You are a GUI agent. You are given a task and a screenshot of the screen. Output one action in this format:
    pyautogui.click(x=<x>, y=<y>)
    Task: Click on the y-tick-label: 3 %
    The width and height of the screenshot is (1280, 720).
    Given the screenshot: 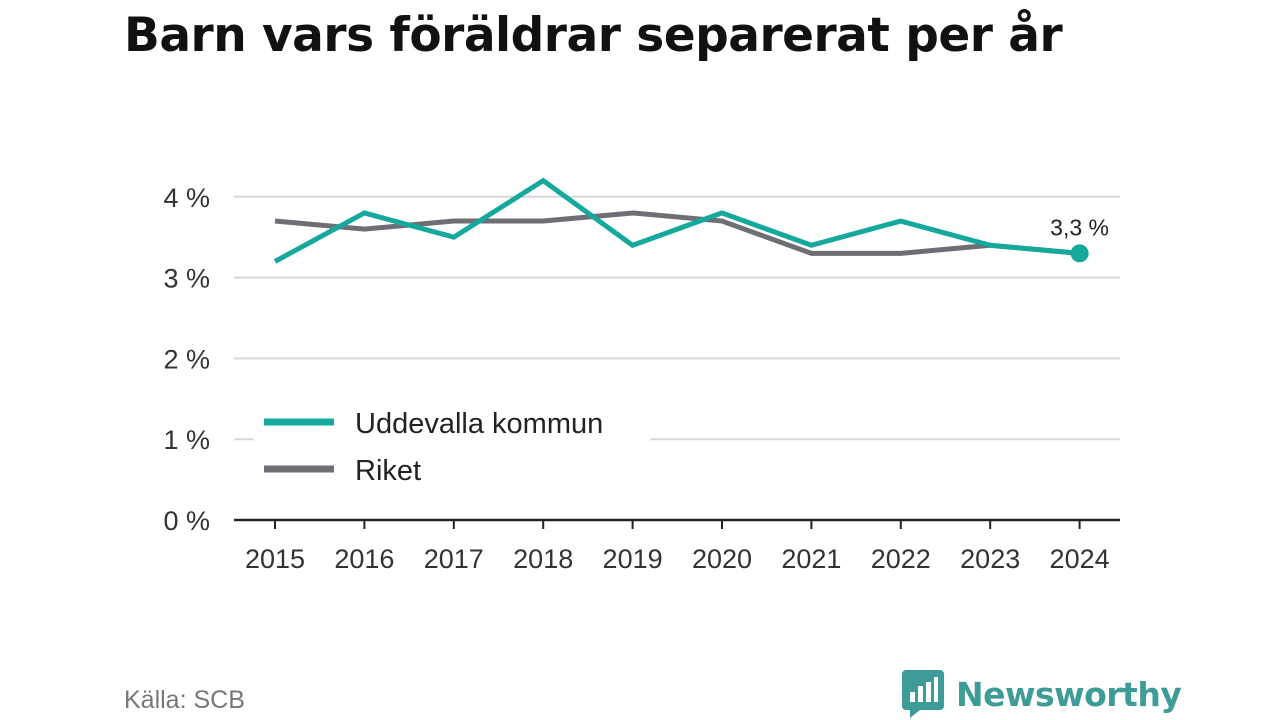 What is the action you would take?
    pyautogui.click(x=186, y=279)
    